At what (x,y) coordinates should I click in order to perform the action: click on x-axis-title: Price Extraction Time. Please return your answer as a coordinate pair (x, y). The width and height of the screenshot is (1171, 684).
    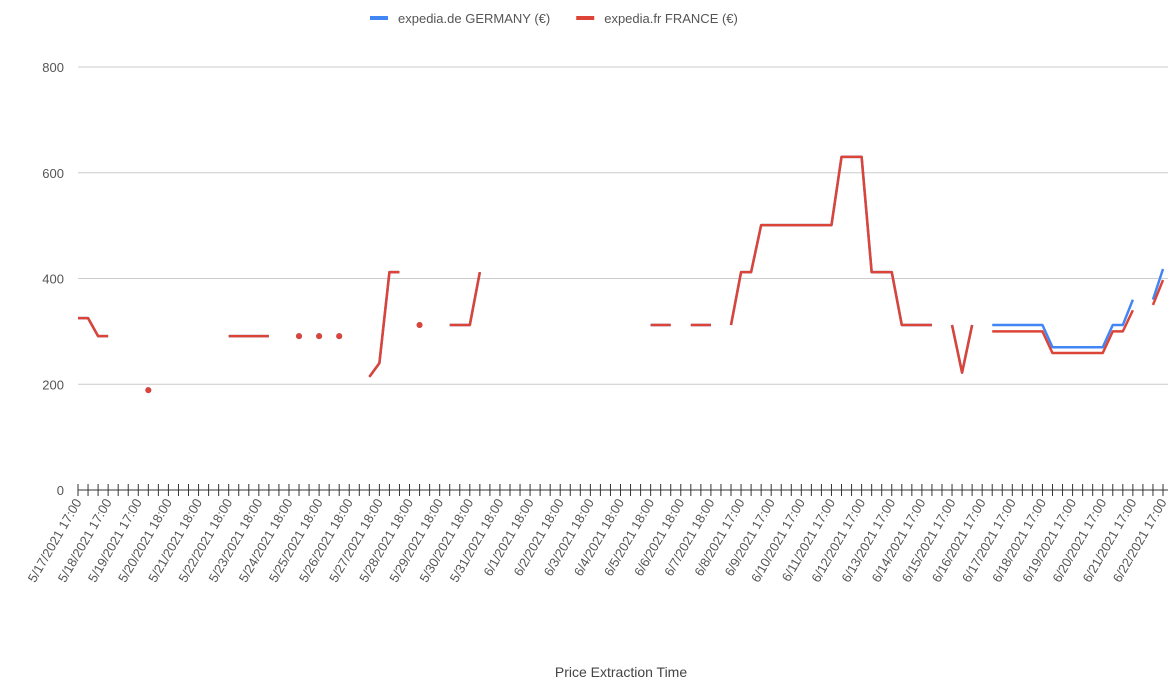
    Looking at the image, I should click on (621, 672).